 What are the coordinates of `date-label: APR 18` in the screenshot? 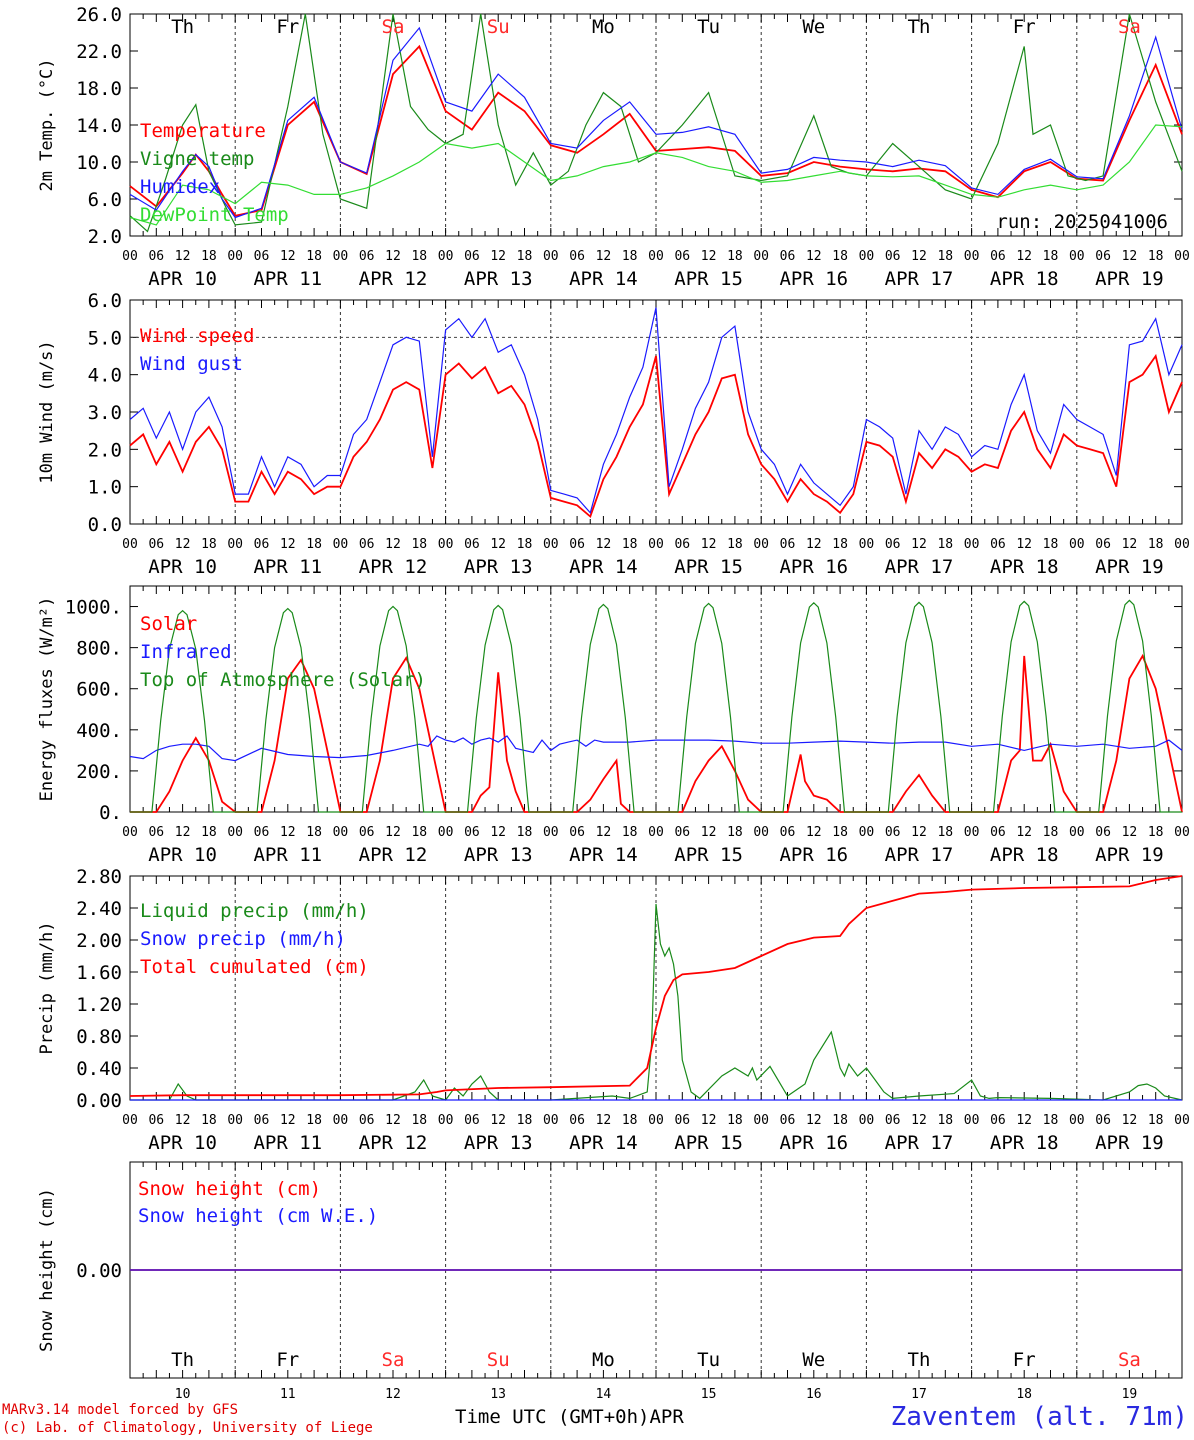 It's located at (1024, 1143).